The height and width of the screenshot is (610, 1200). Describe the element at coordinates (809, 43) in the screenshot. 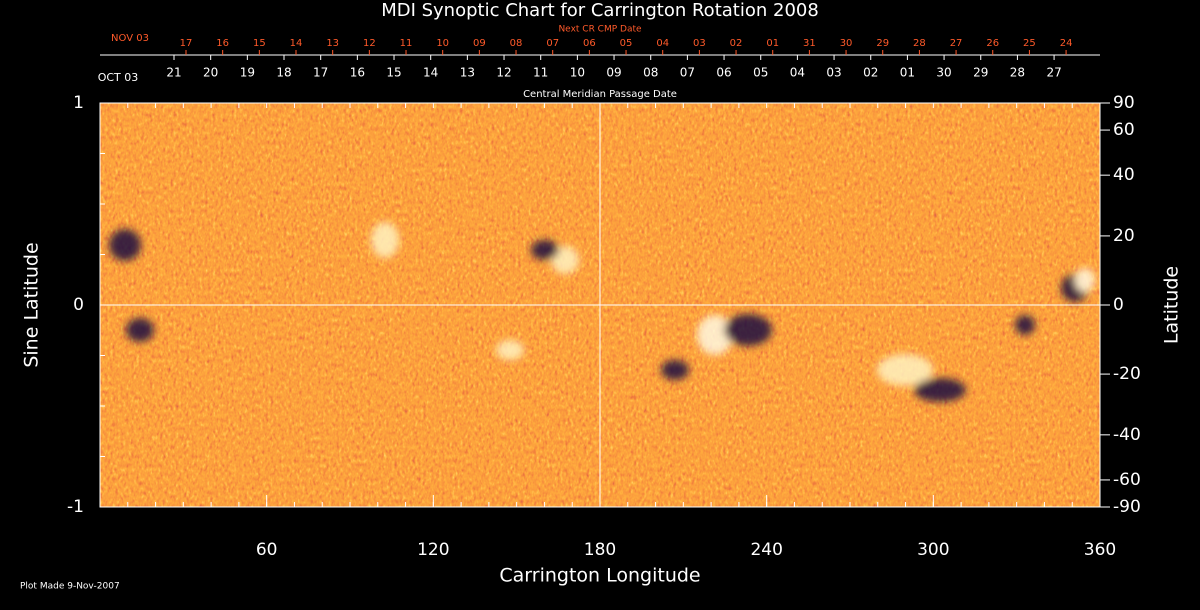

I see `date-label: 31` at that location.